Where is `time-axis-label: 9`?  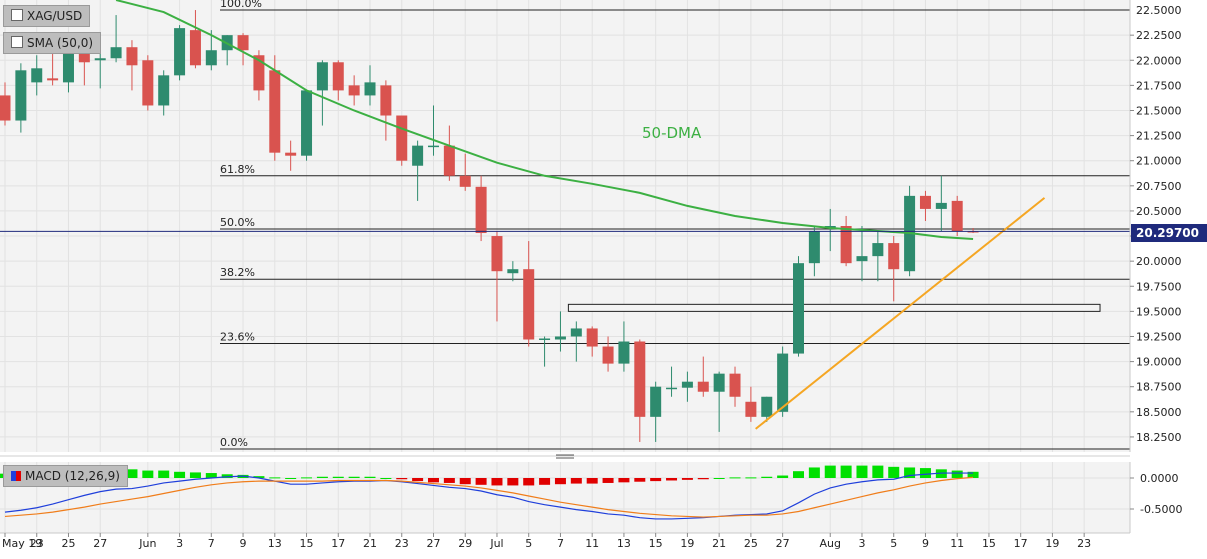 time-axis-label: 9 is located at coordinates (243, 543).